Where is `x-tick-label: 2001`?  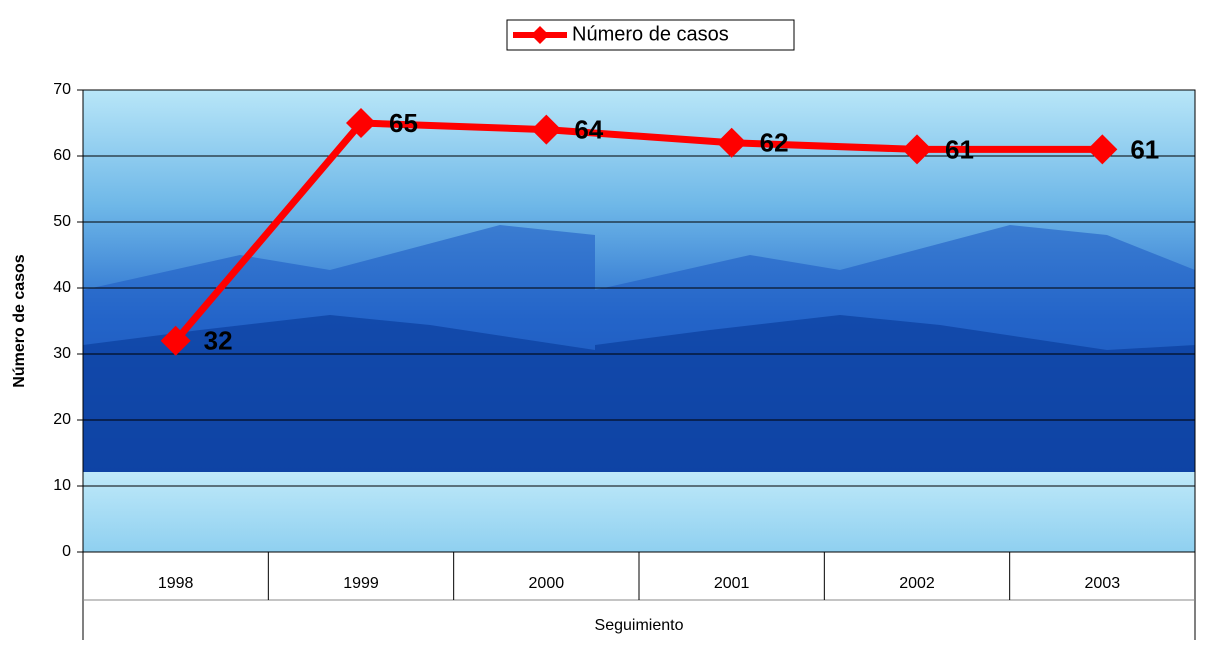
x-tick-label: 2001 is located at coordinates (732, 583).